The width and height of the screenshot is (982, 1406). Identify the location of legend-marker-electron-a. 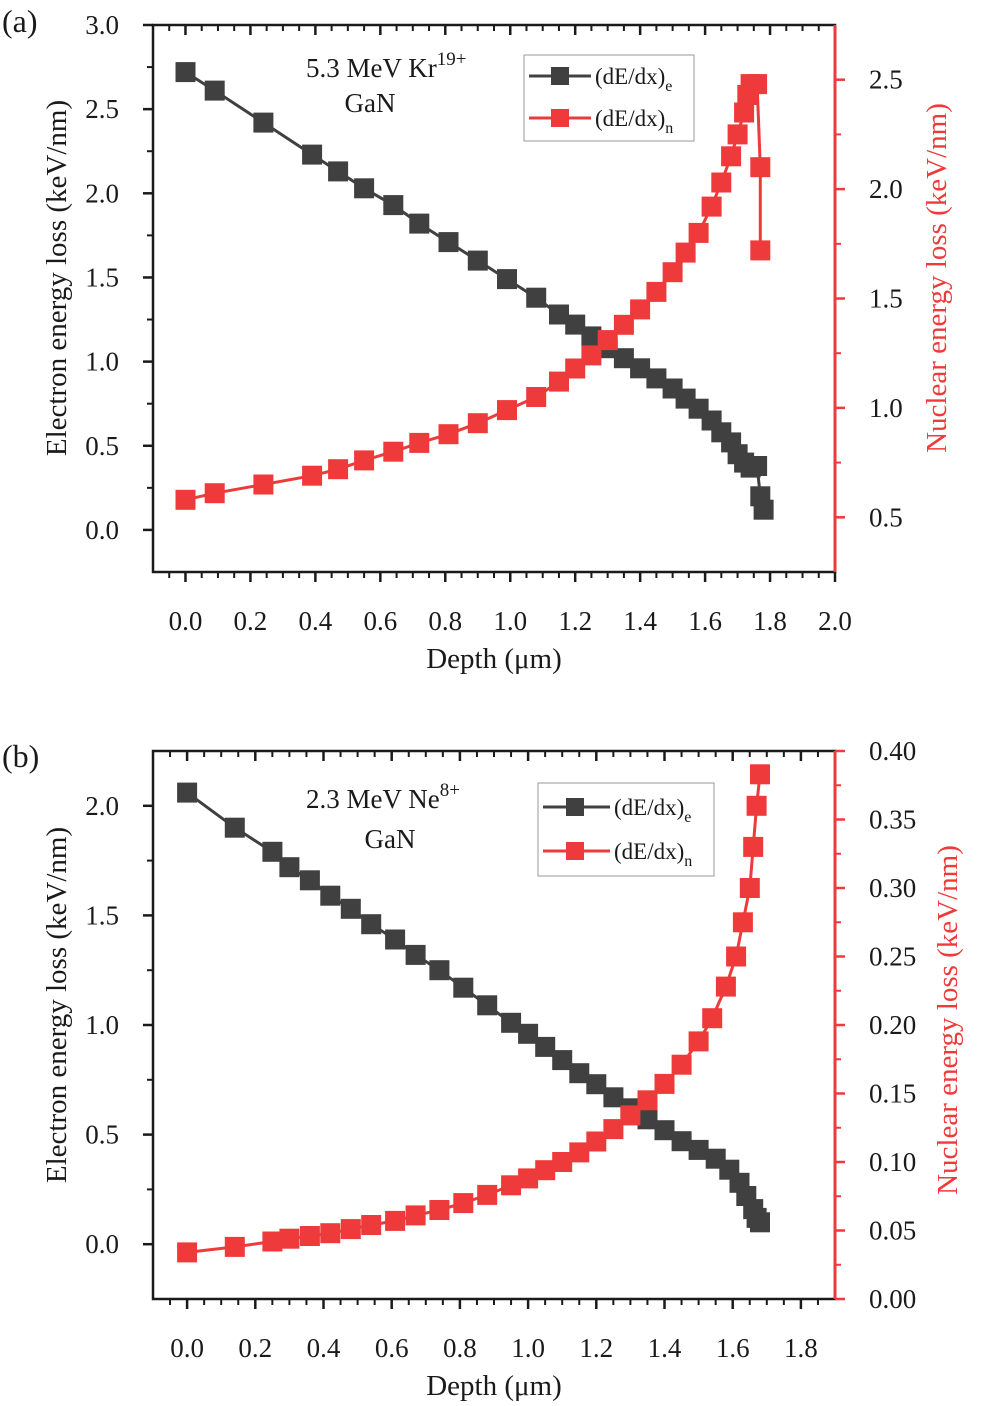
(560, 76).